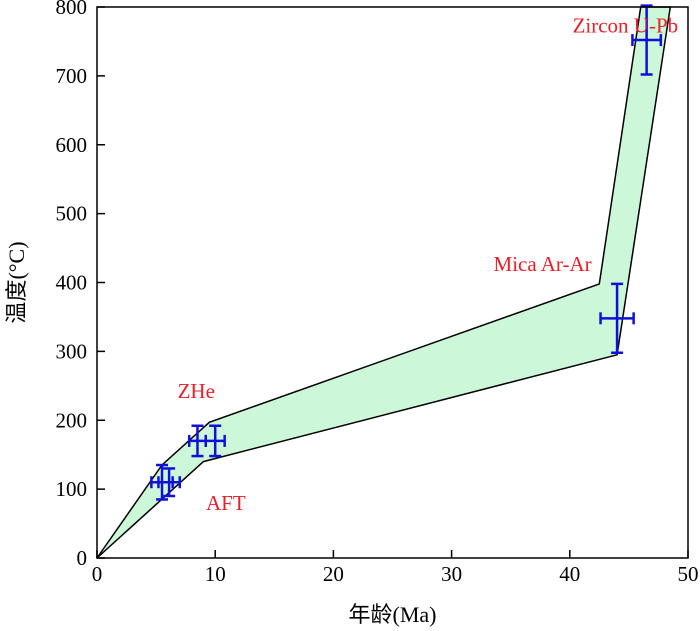  What do you see at coordinates (215, 574) in the screenshot?
I see `x-tick-label: 10` at bounding box center [215, 574].